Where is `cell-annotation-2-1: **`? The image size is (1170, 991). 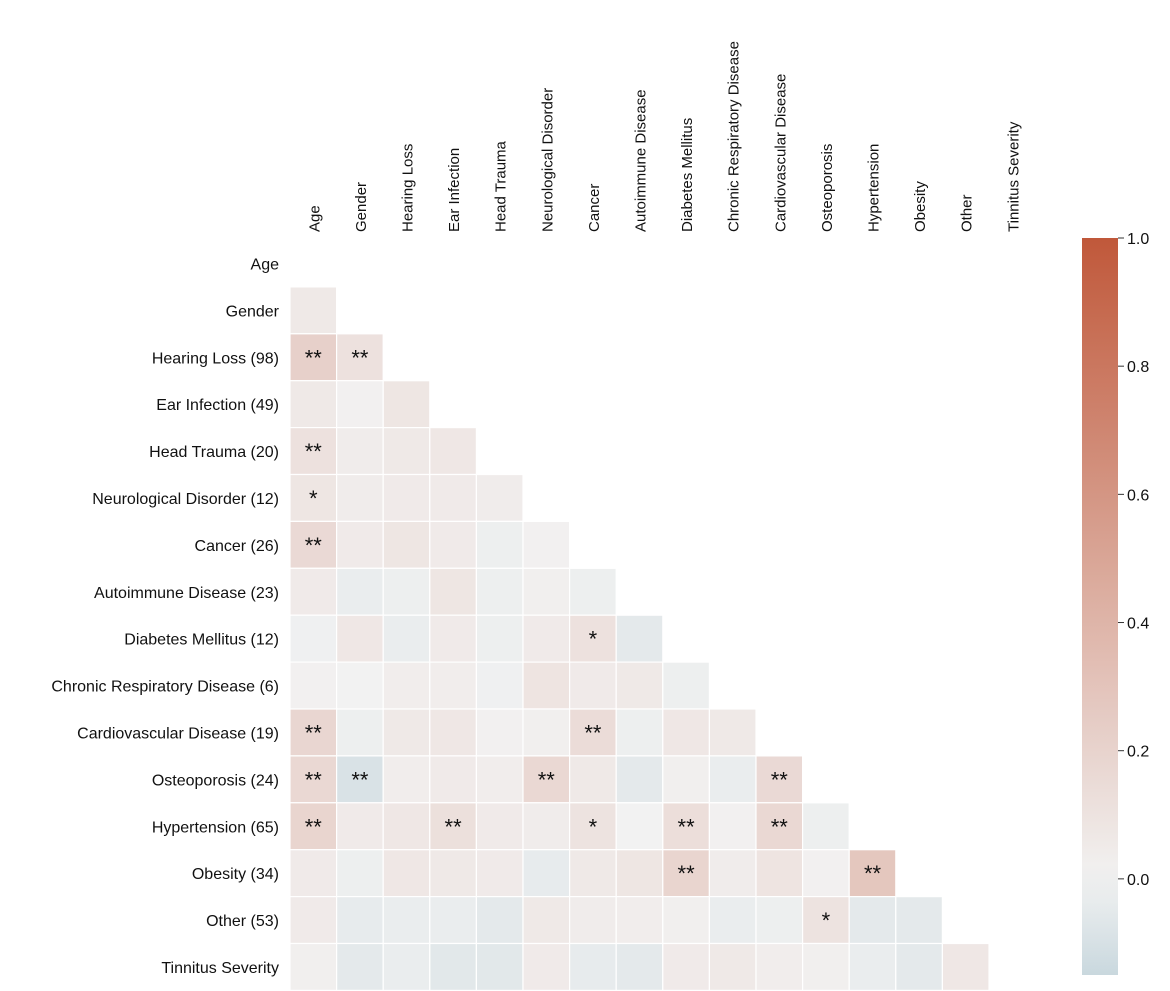 cell-annotation-2-1: ** is located at coordinates (360, 357).